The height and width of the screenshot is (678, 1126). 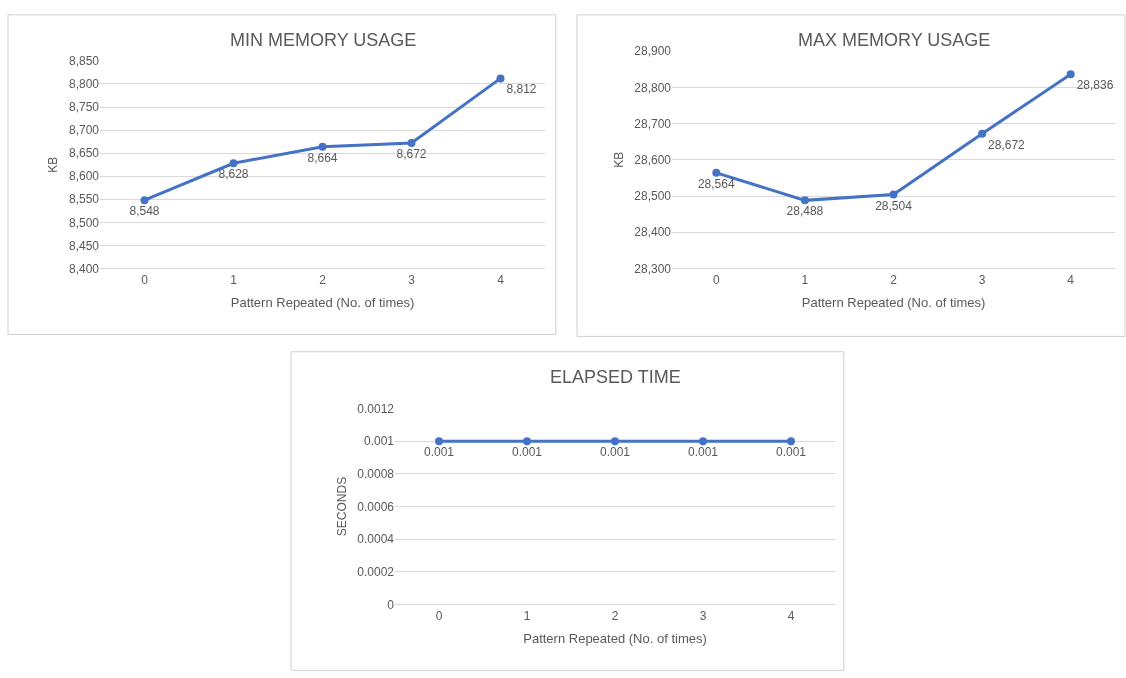 What do you see at coordinates (653, 123) in the screenshot?
I see `y-tick-label: 28,700` at bounding box center [653, 123].